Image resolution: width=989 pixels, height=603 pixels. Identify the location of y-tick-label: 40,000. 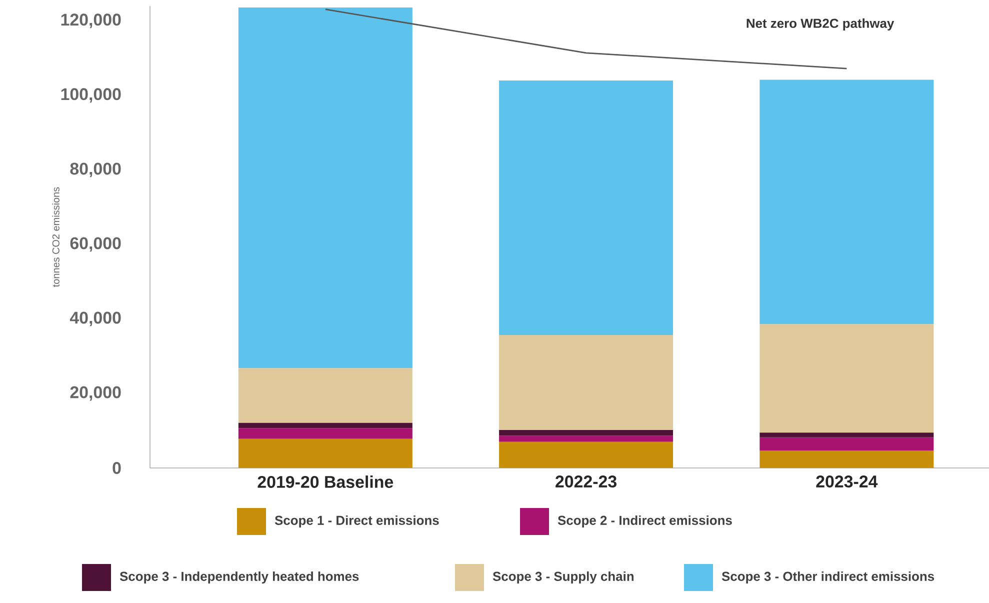
(95, 319).